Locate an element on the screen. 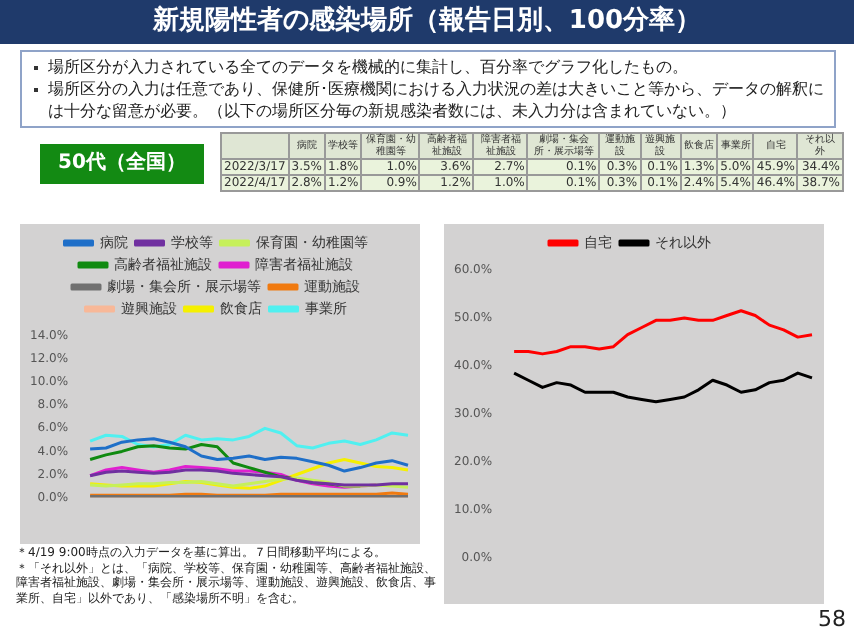 The width and height of the screenshot is (854, 640). text: 場所区分の入力は任意であり、保健所･医療機関における入力状況の差は大きいこと等から、データの解釈には十分な留意が必要。（以下の場所区分毎の新規感染者数には、未入力分は含まれていない。） is located at coordinates (436, 100).